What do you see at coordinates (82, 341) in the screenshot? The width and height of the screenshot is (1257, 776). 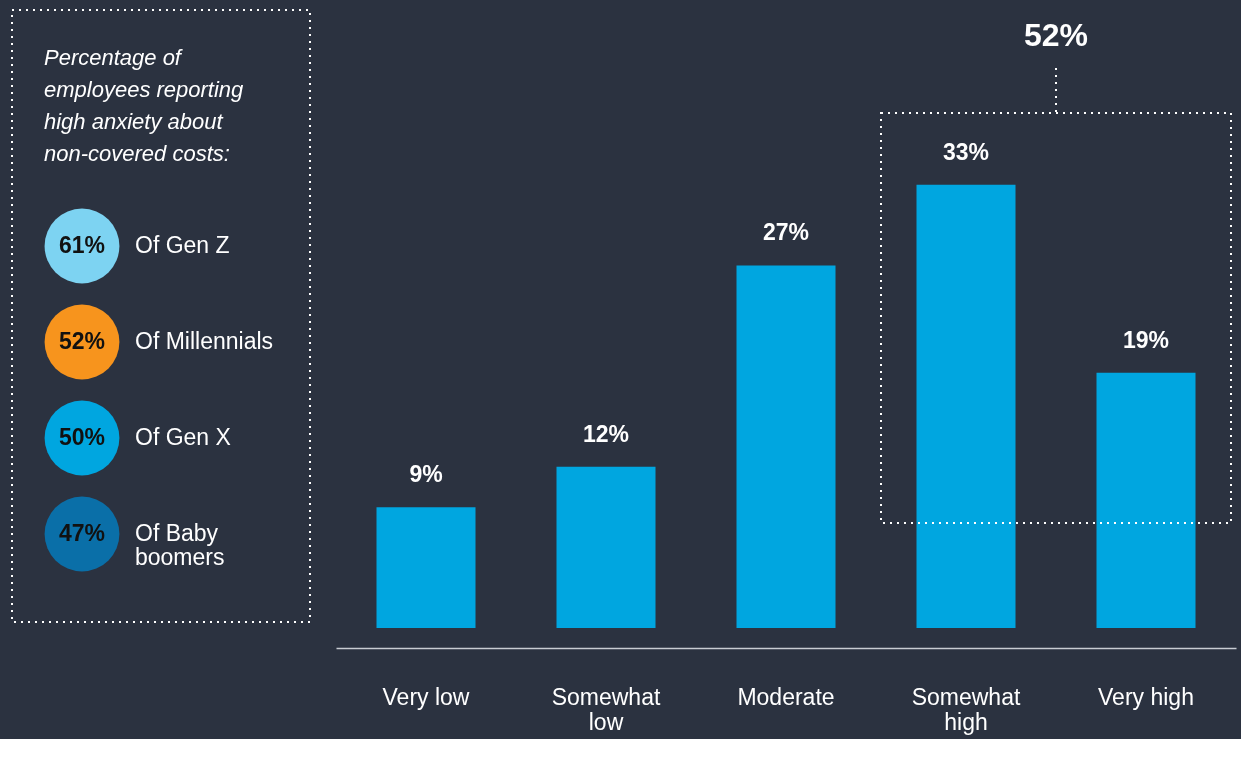 I see `data-label: 52%` at bounding box center [82, 341].